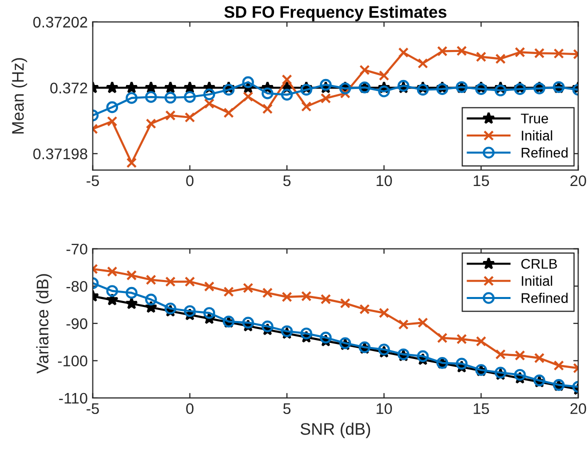 The width and height of the screenshot is (587, 466). I want to click on y-tick-label: -80, so click(77, 286).